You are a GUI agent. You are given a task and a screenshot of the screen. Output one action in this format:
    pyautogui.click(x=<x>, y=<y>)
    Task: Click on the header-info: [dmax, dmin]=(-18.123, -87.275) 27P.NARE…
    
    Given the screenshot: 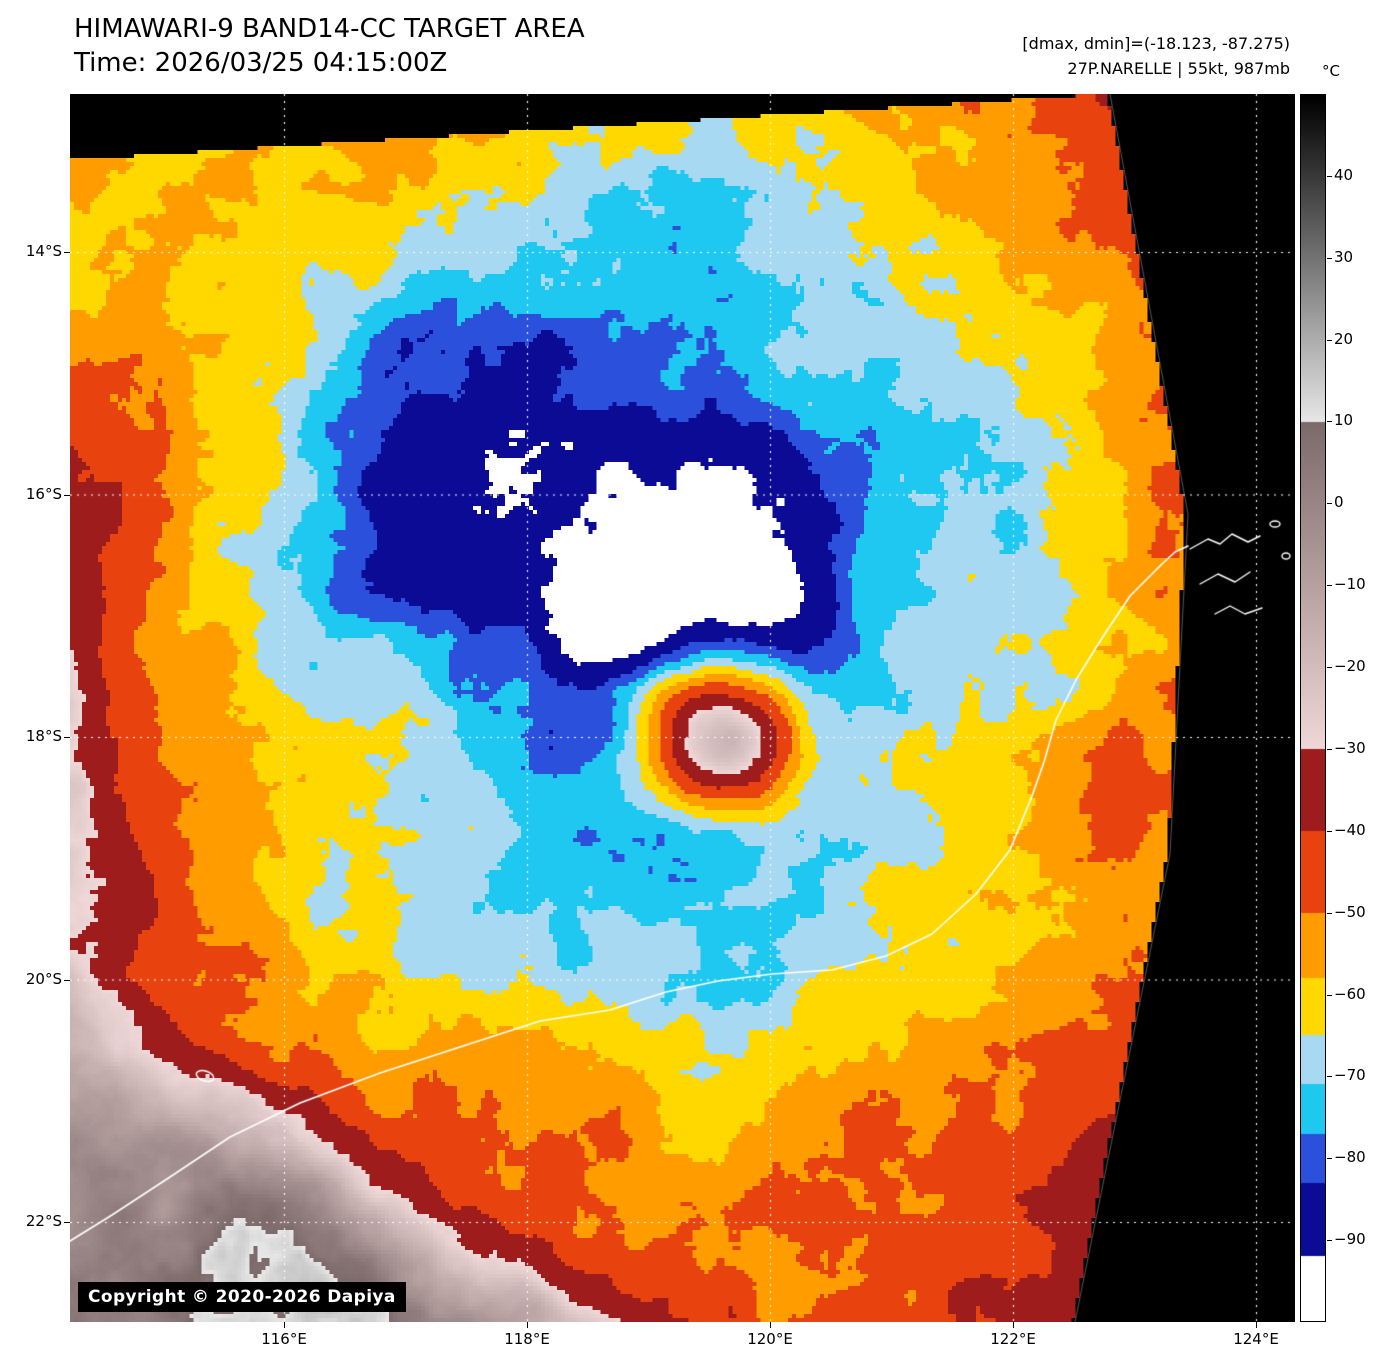 What is the action you would take?
    pyautogui.click(x=1156, y=57)
    